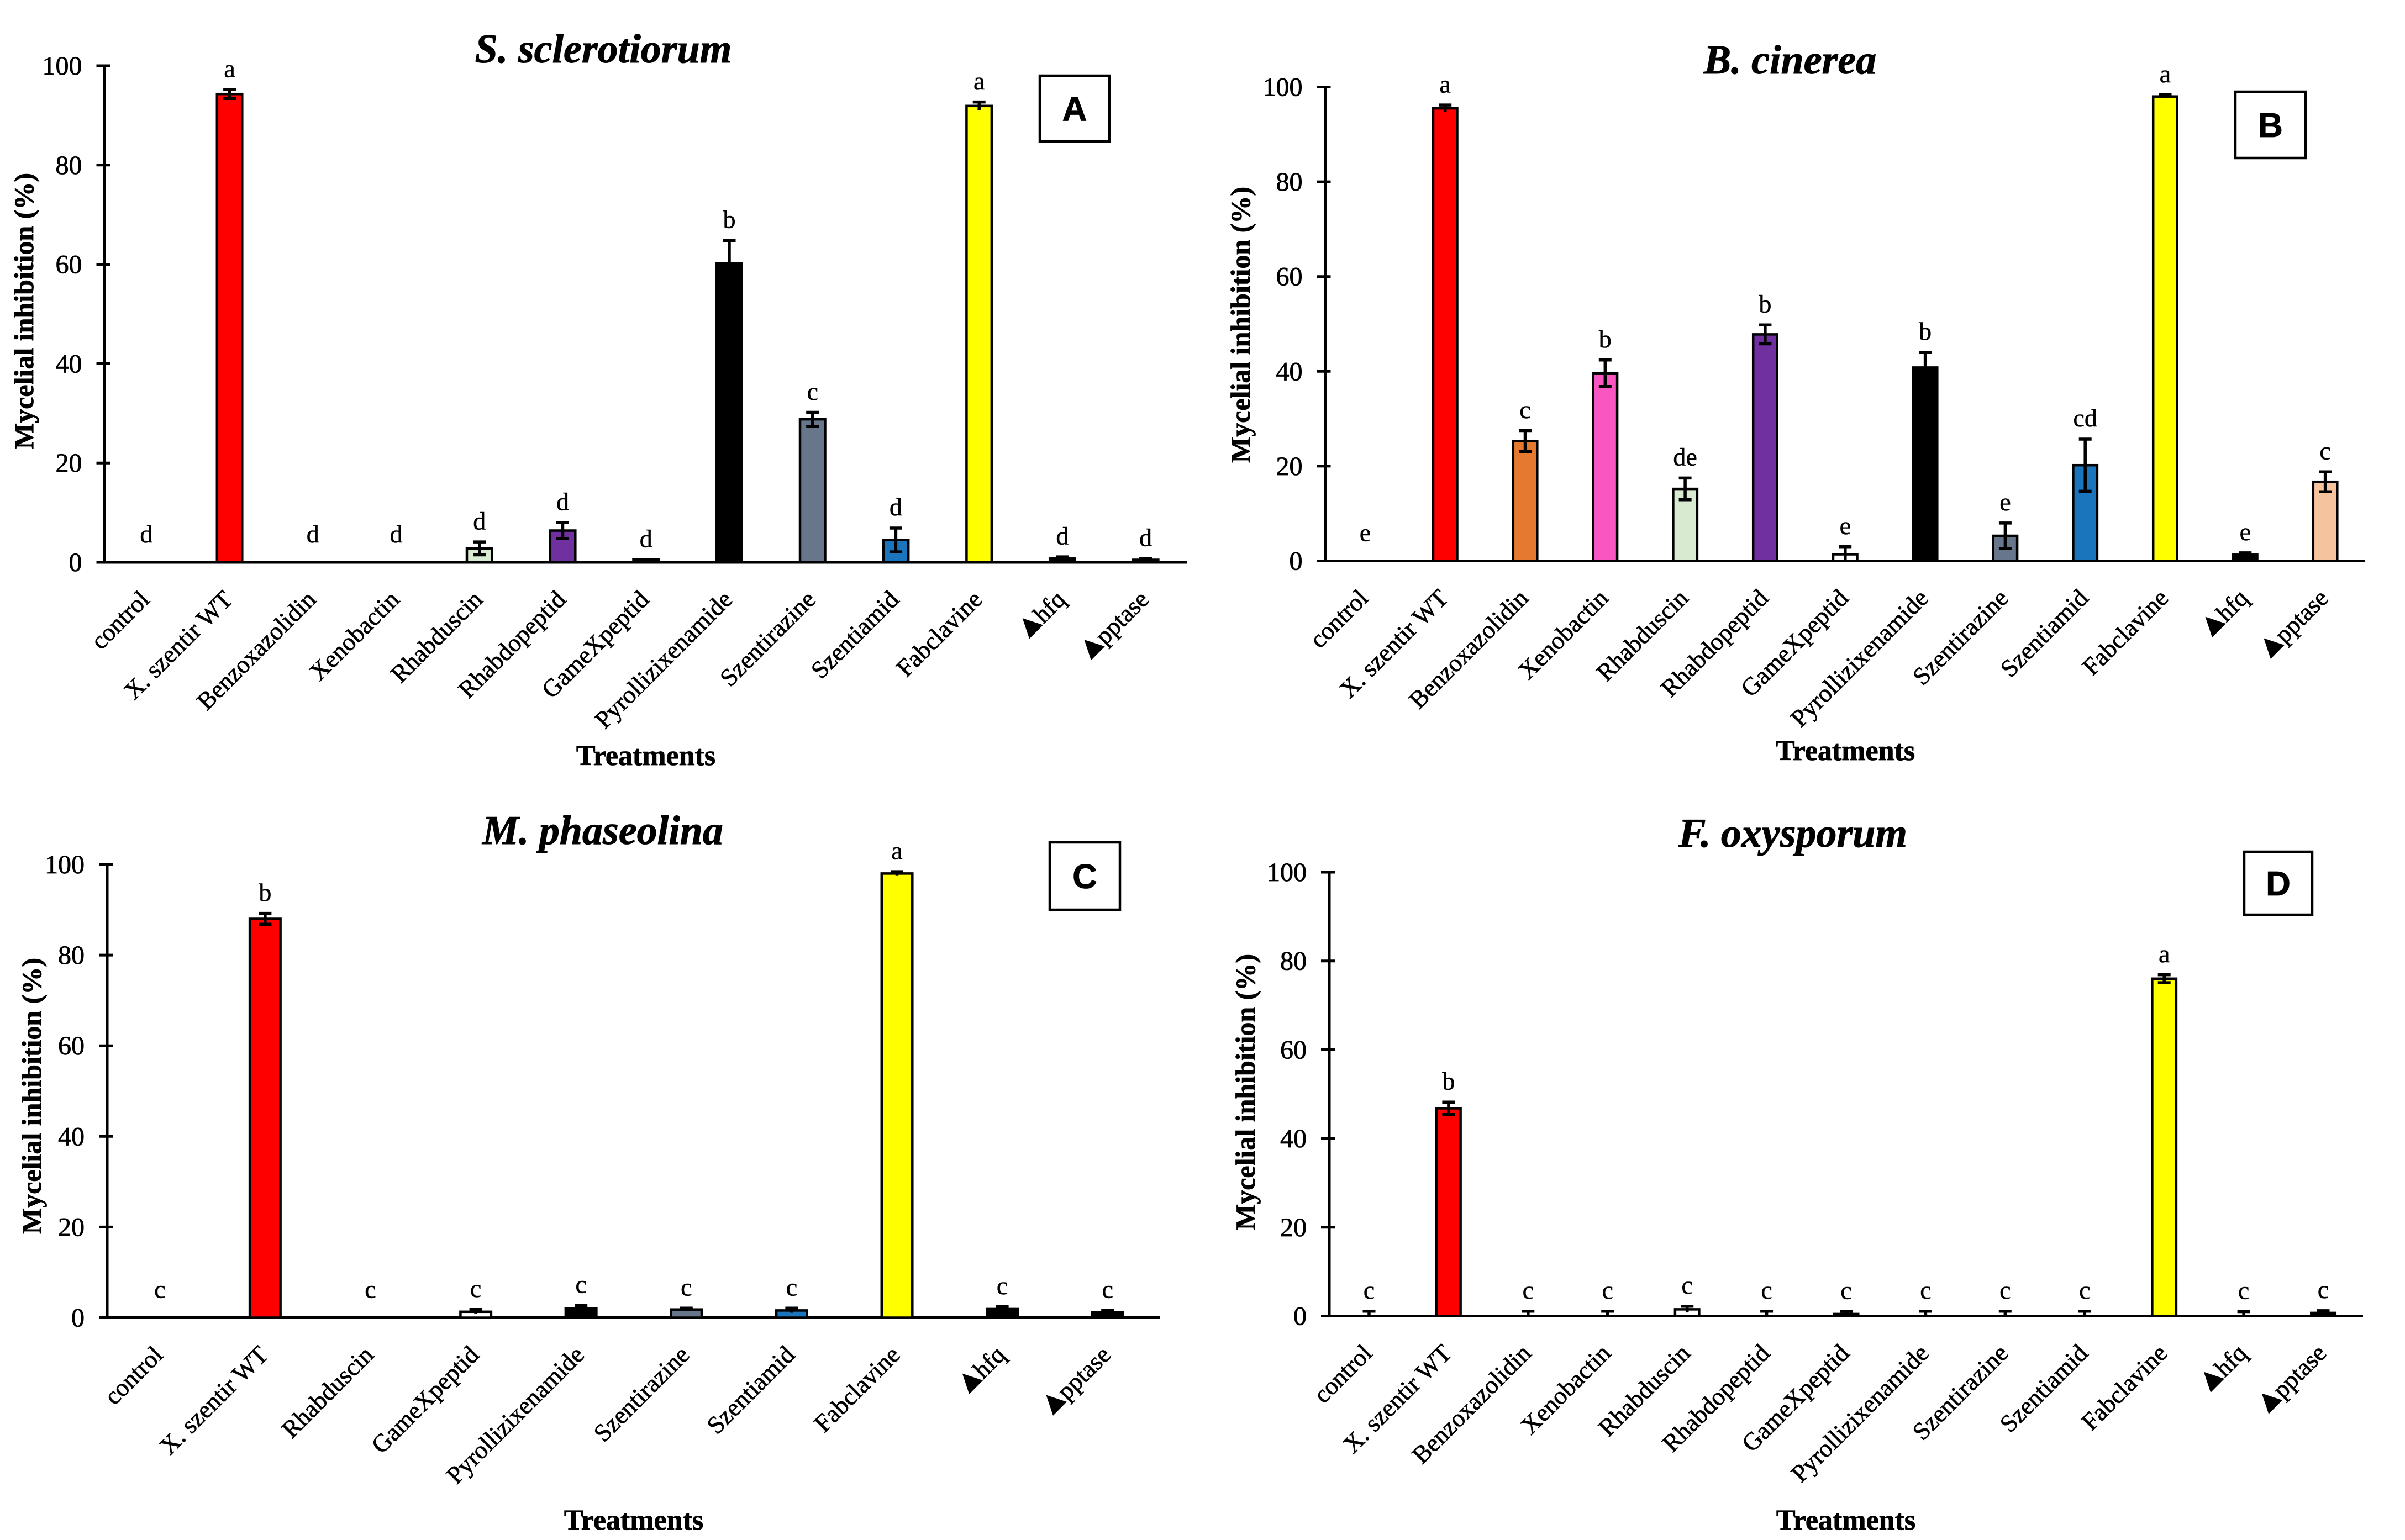 This screenshot has width=2405, height=1540. What do you see at coordinates (2085, 418) in the screenshot?
I see `svg-text: cd` at bounding box center [2085, 418].